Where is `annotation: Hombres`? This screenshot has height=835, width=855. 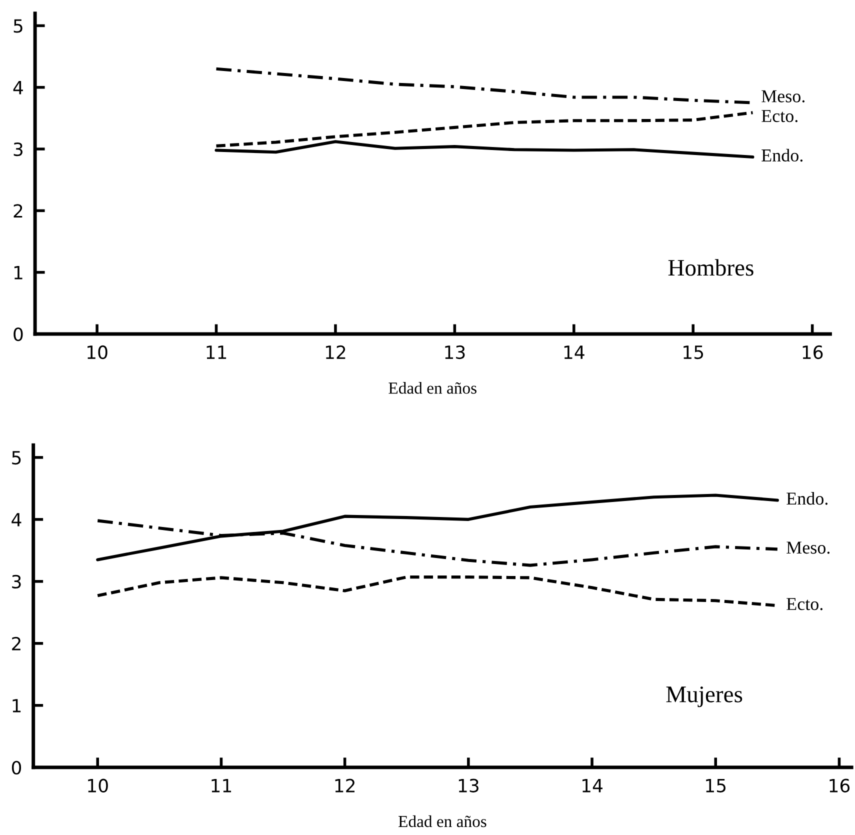
annotation: Hombres is located at coordinates (711, 267).